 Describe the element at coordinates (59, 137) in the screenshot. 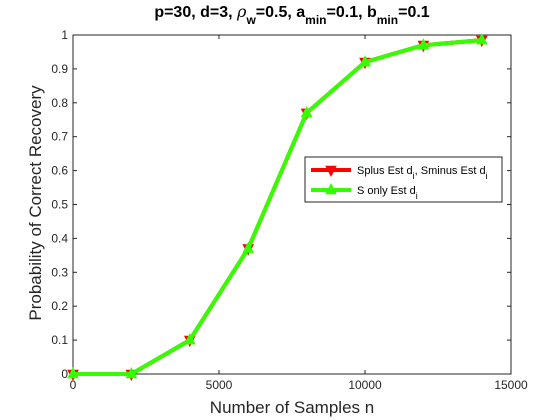

I see `y-tick-label: 0.7` at that location.